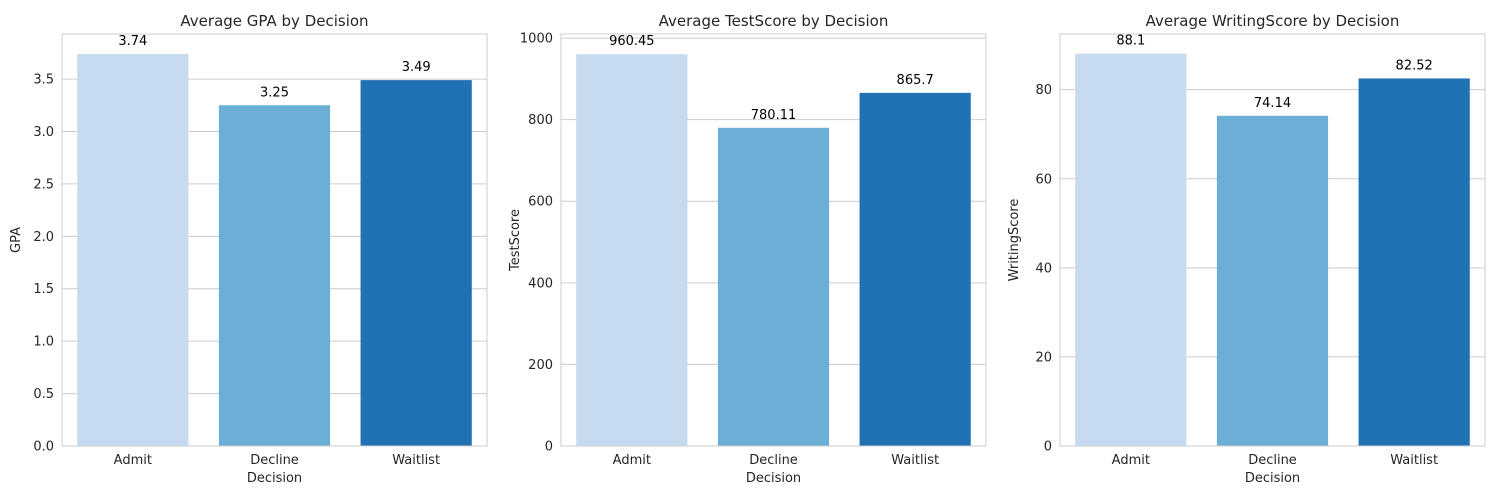 Image resolution: width=1500 pixels, height=500 pixels. I want to click on y-tick-label: 1.5, so click(43, 289).